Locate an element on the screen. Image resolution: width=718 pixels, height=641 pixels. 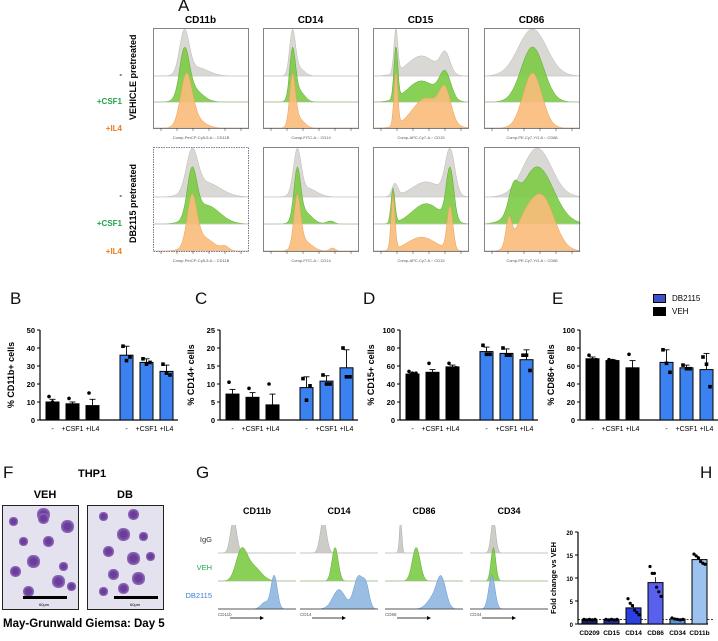
x-tick-label: +CSF1 is located at coordinates (507, 429).